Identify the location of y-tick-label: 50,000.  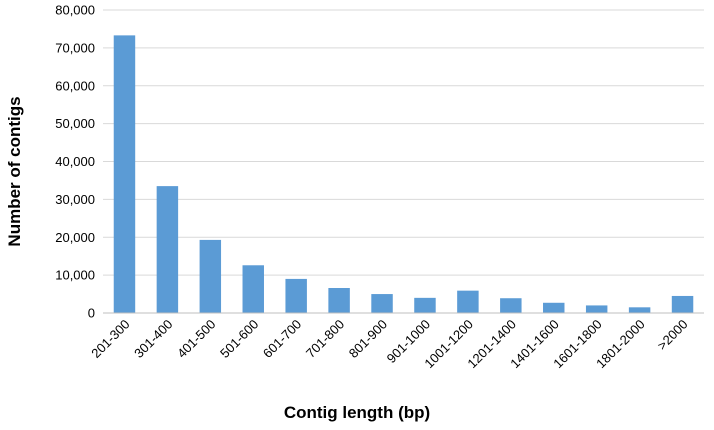
(75, 123).